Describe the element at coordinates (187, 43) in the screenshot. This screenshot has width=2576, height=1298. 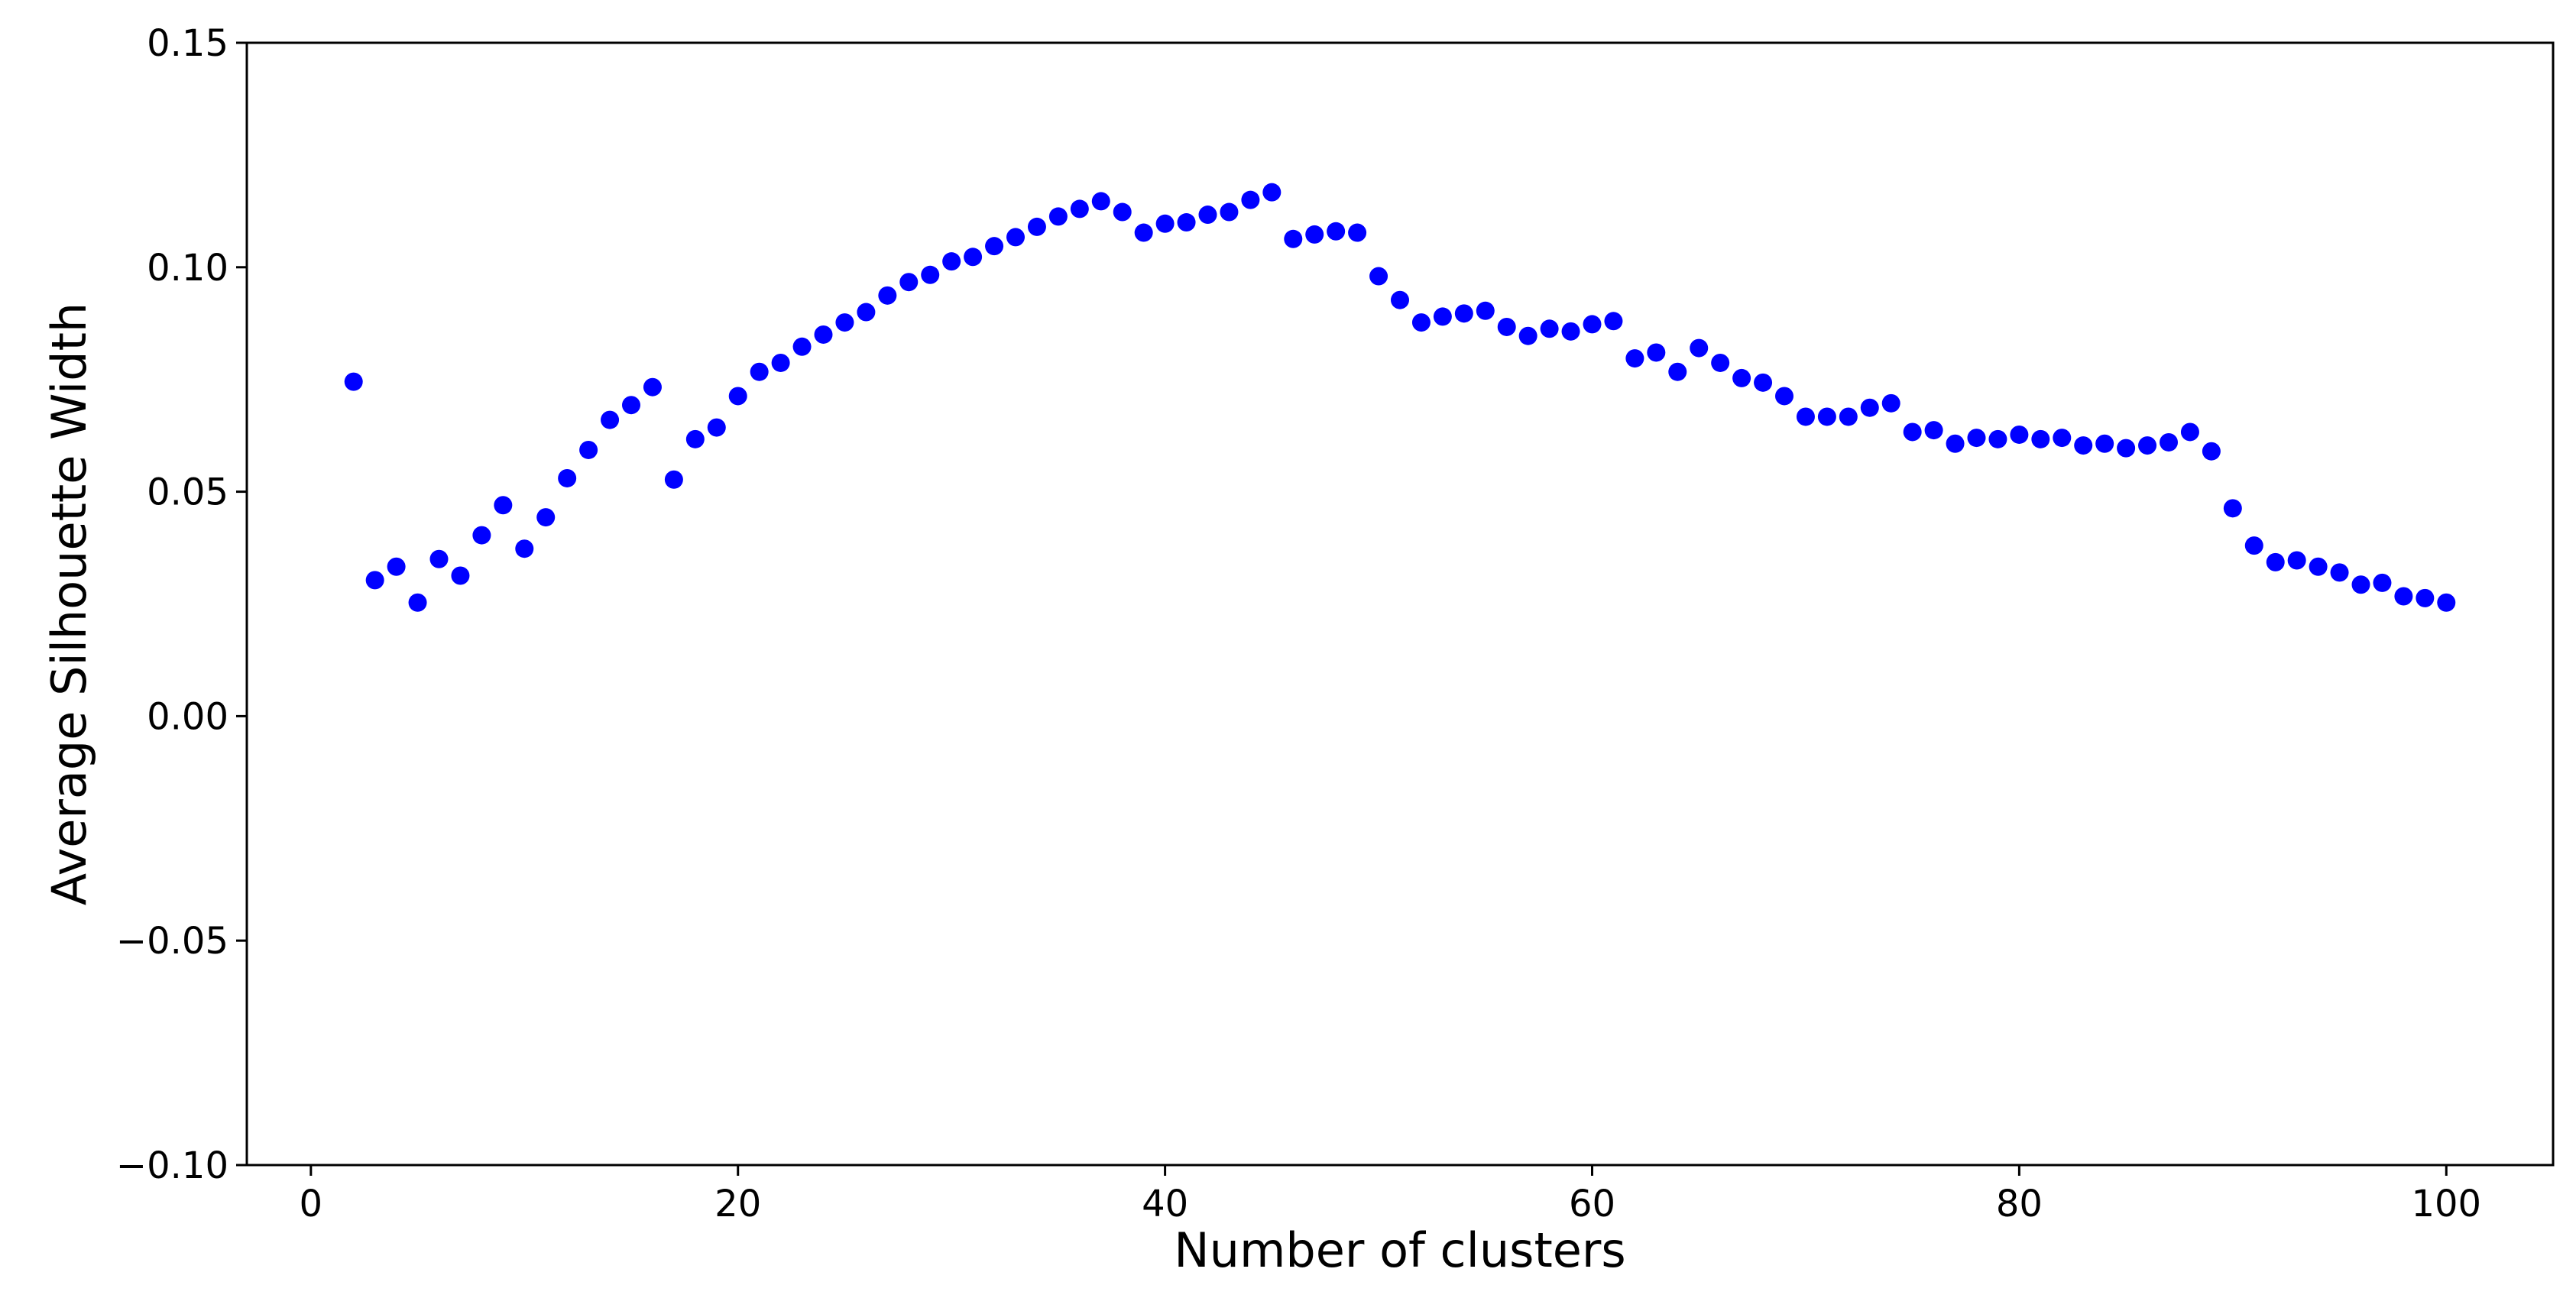
I see `y-tick-label: 0.15` at that location.